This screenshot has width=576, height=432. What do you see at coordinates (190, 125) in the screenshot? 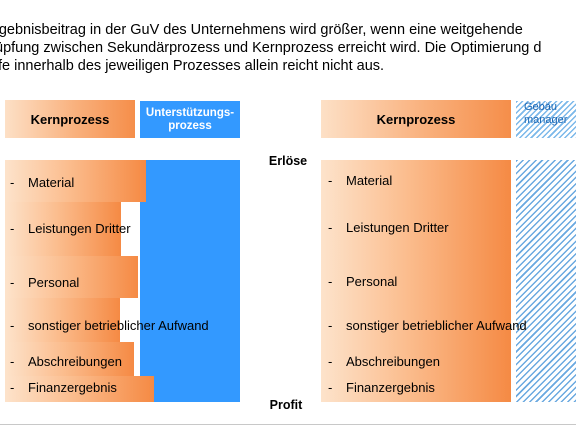
I see `left-support-label-line2: prozess` at bounding box center [190, 125].